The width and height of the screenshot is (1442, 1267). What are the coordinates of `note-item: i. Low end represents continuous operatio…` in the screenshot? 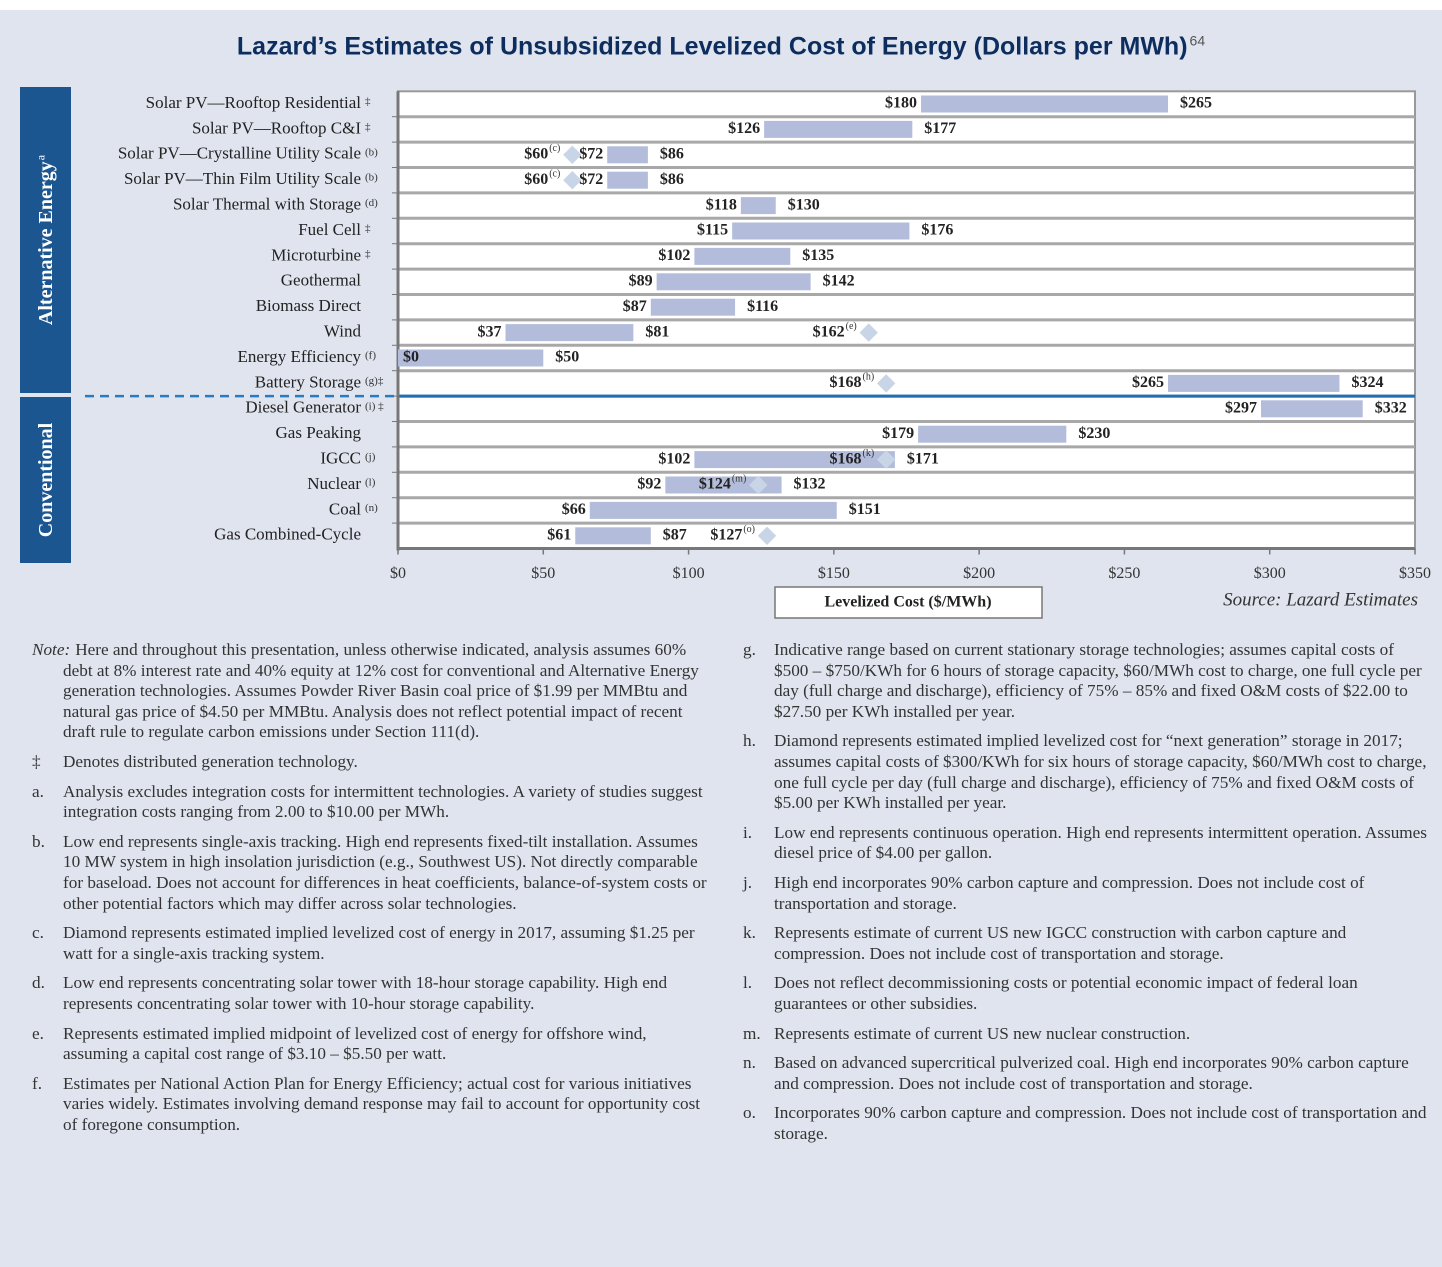 It's located at (1086, 843).